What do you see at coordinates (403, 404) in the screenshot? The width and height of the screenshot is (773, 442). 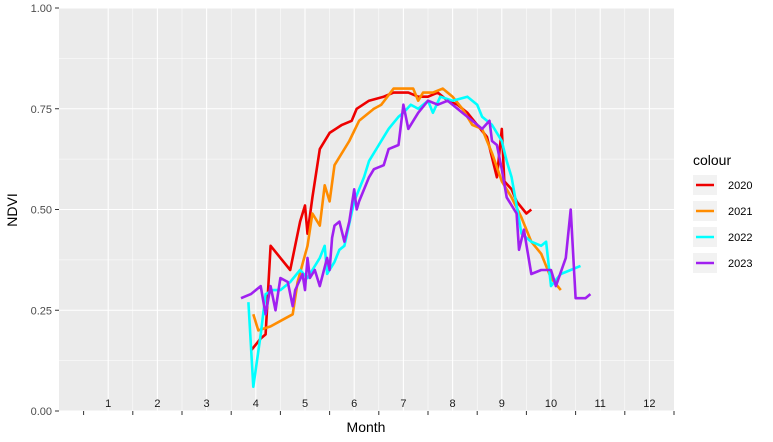 I see `x-tick-label: 7` at bounding box center [403, 404].